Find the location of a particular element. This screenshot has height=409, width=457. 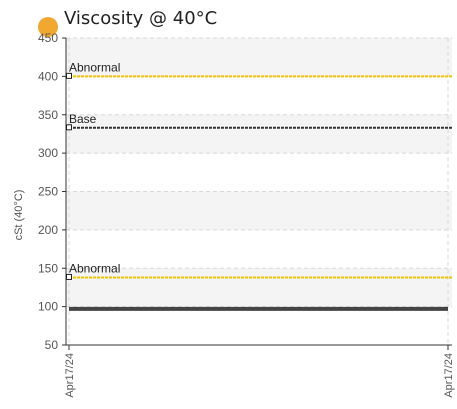

chart-title: Viscosity @ 40°C is located at coordinates (141, 18).